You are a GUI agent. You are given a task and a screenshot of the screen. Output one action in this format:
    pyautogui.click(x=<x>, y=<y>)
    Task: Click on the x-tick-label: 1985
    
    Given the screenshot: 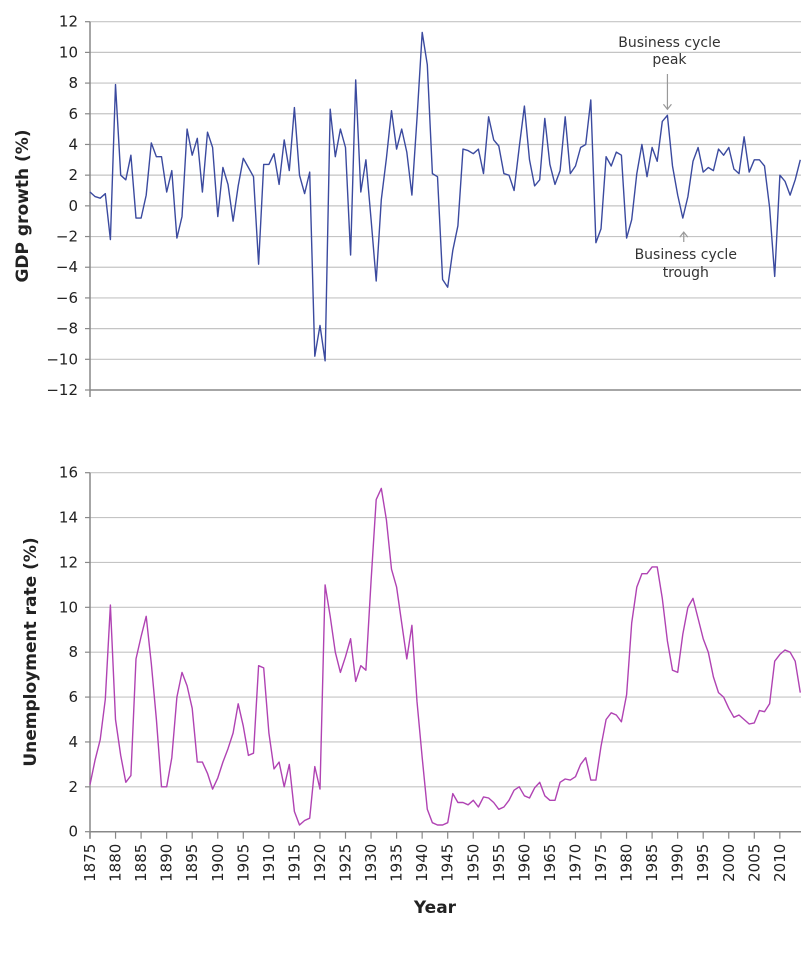 What is the action you would take?
    pyautogui.click(x=652, y=863)
    